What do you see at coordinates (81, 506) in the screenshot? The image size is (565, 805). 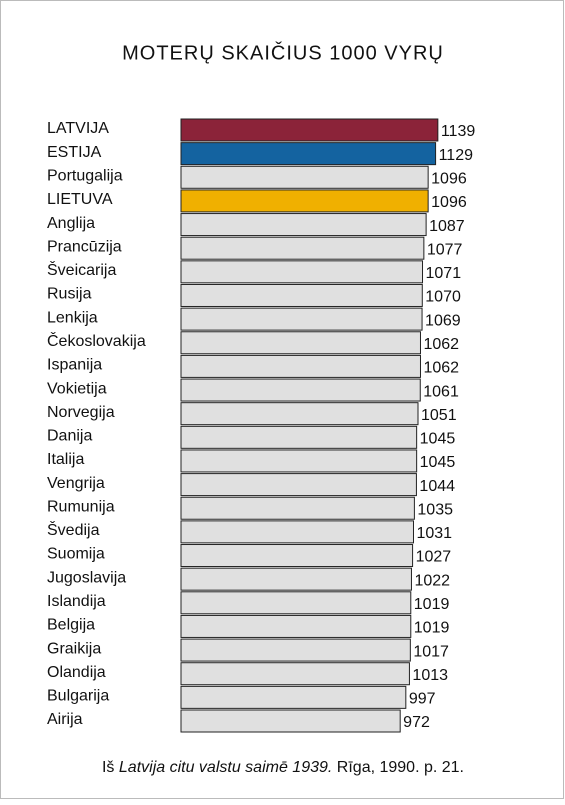 I see `category-label: Rumunija` at bounding box center [81, 506].